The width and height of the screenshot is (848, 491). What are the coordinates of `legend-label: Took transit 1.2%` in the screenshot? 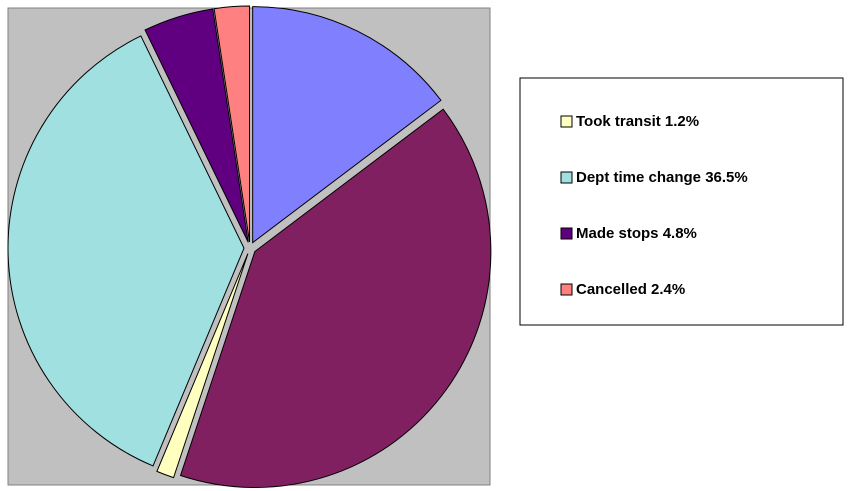 It's located at (637, 121).